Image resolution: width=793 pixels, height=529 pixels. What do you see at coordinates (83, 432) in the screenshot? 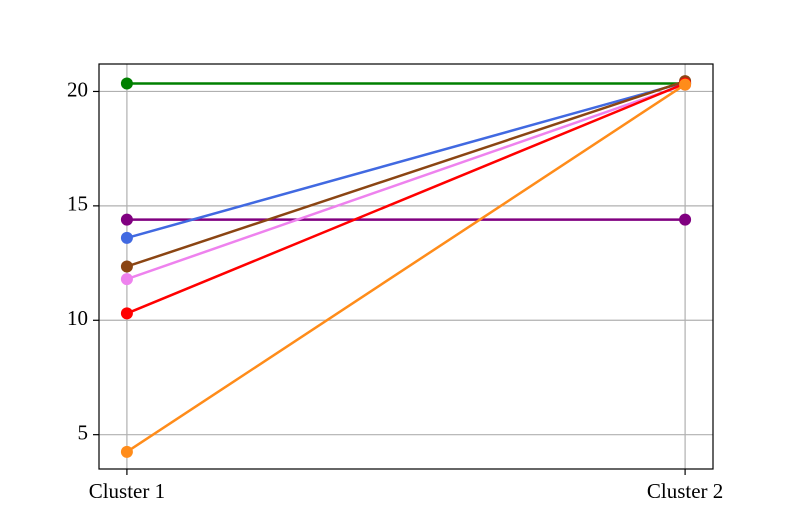
I see `y-tick-label: 5` at bounding box center [83, 432].